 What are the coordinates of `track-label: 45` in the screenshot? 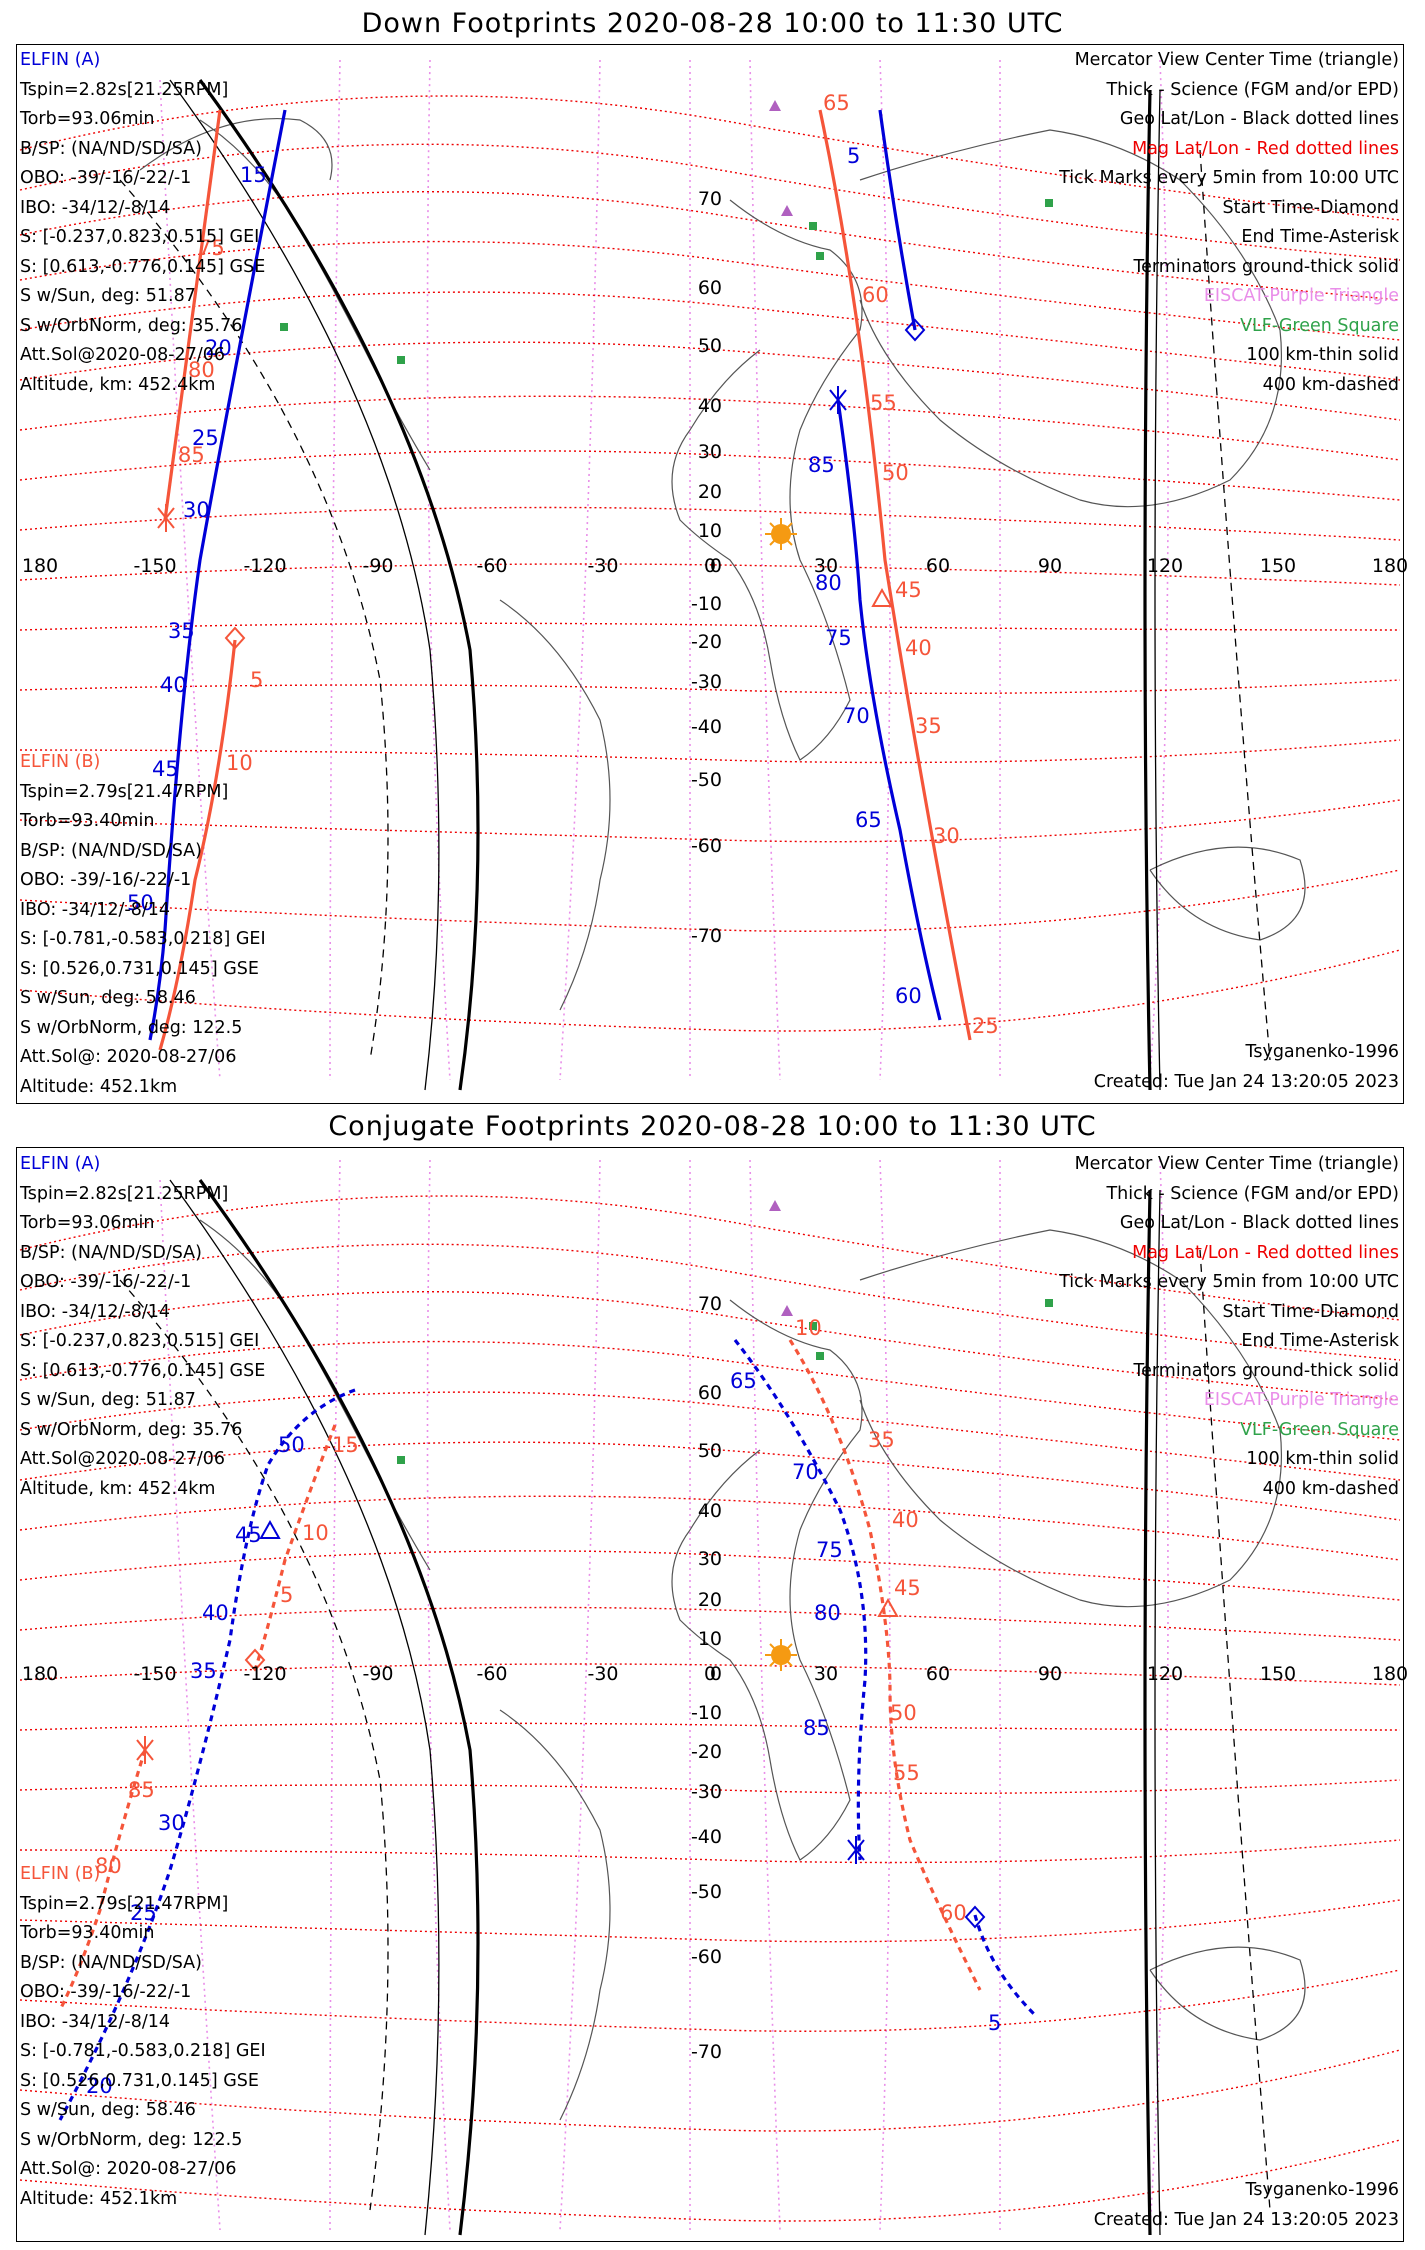 It's located at (908, 590).